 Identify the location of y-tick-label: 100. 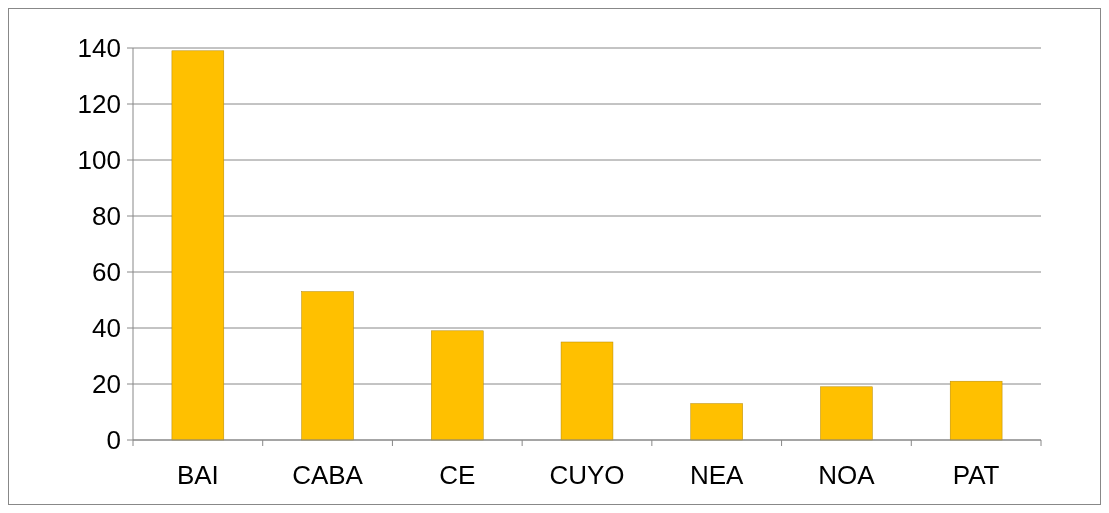
(99, 160).